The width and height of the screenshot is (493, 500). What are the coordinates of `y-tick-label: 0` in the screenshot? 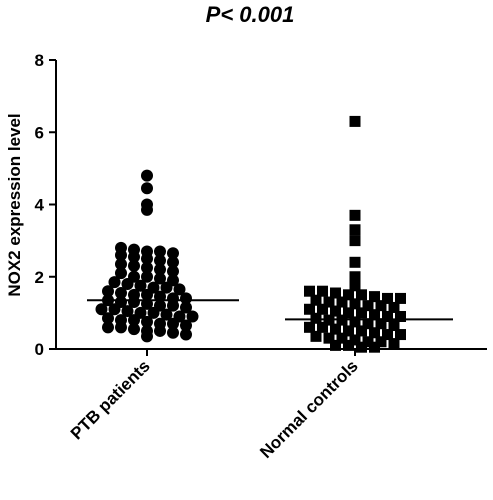 It's located at (39, 349).